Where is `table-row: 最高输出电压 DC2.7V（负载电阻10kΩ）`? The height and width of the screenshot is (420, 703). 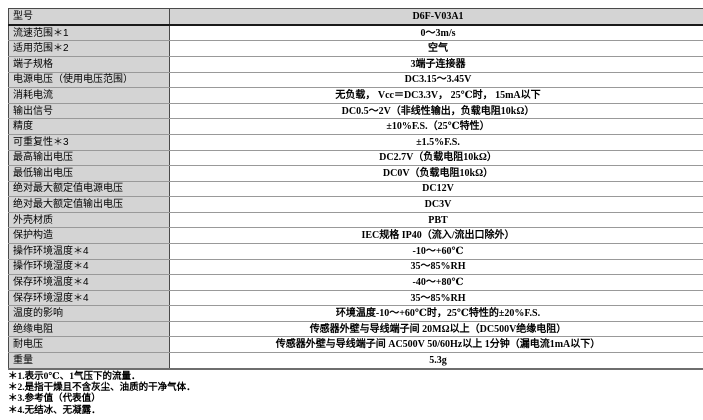
table-row: 最高输出电压 DC2.7V（负载电阻10kΩ） is located at coordinates (355, 158).